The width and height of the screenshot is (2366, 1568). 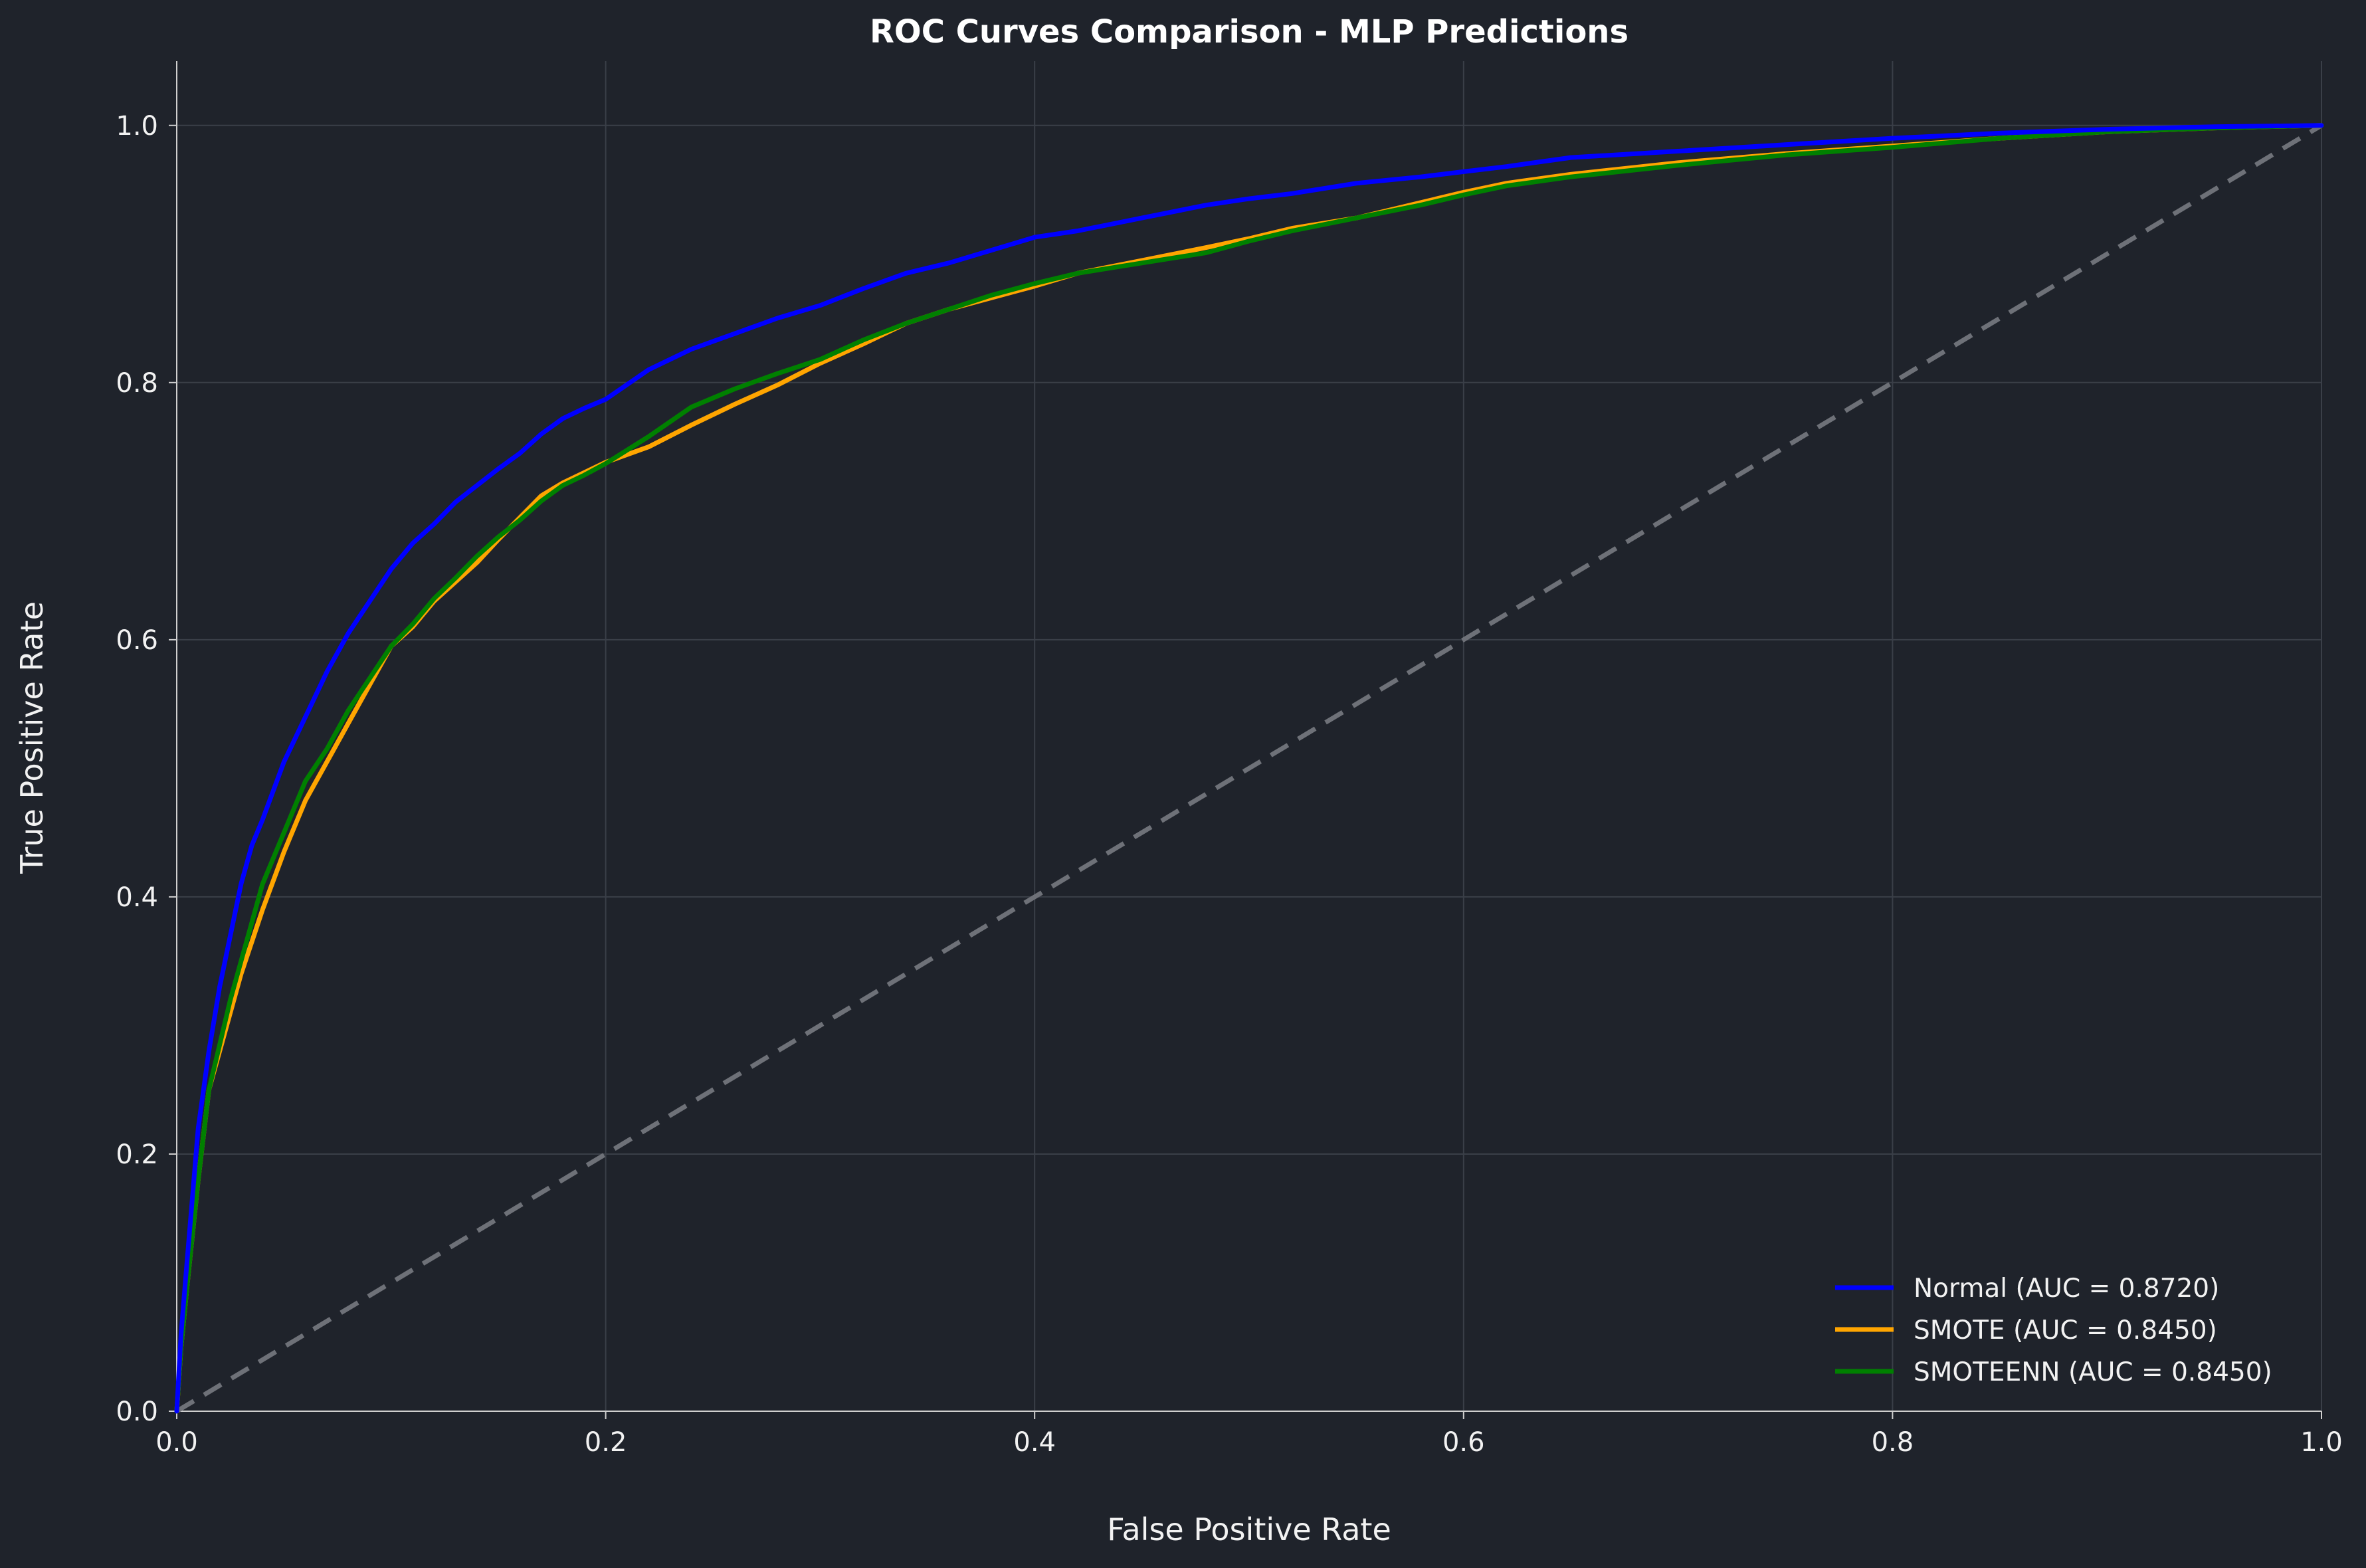 What do you see at coordinates (606, 1442) in the screenshot?
I see `x-tick-label: 0.2` at bounding box center [606, 1442].